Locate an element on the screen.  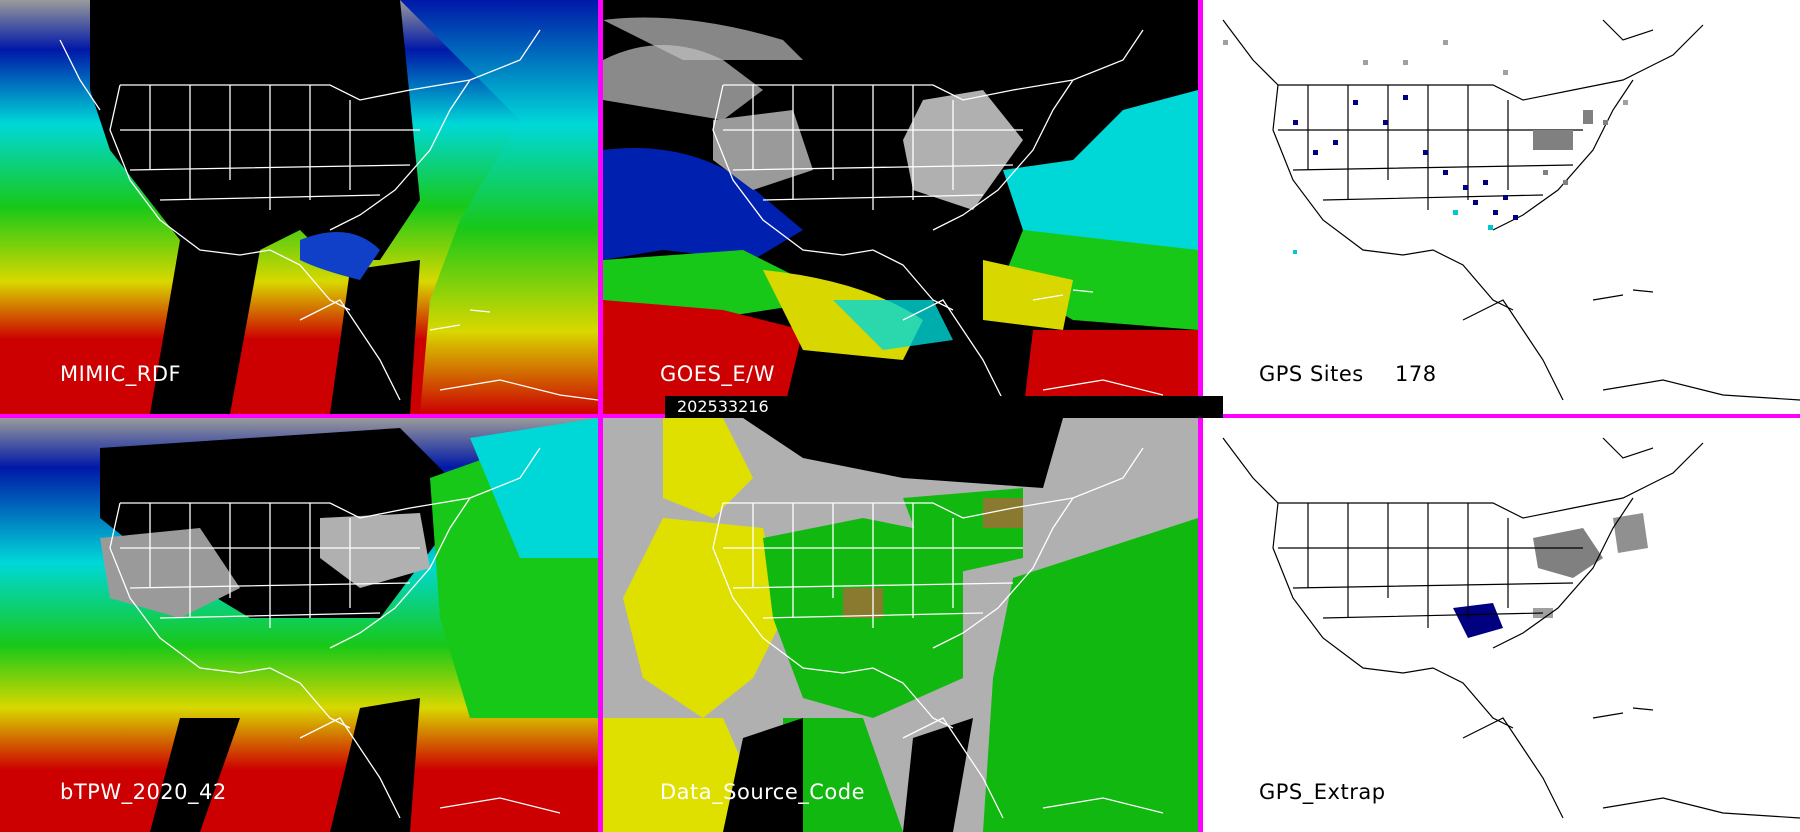
panel-label: Data_Source_Code is located at coordinates (763, 792).